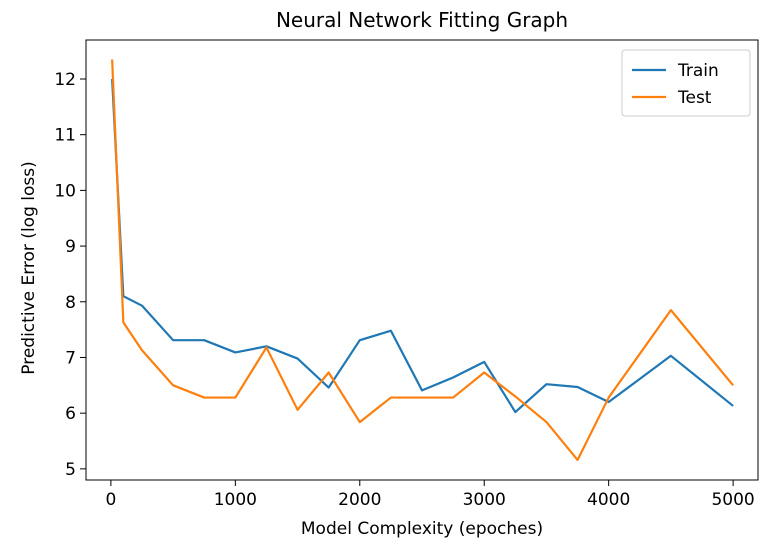 The image size is (782, 554). What do you see at coordinates (70, 247) in the screenshot?
I see `y-tick-label: 9` at bounding box center [70, 247].